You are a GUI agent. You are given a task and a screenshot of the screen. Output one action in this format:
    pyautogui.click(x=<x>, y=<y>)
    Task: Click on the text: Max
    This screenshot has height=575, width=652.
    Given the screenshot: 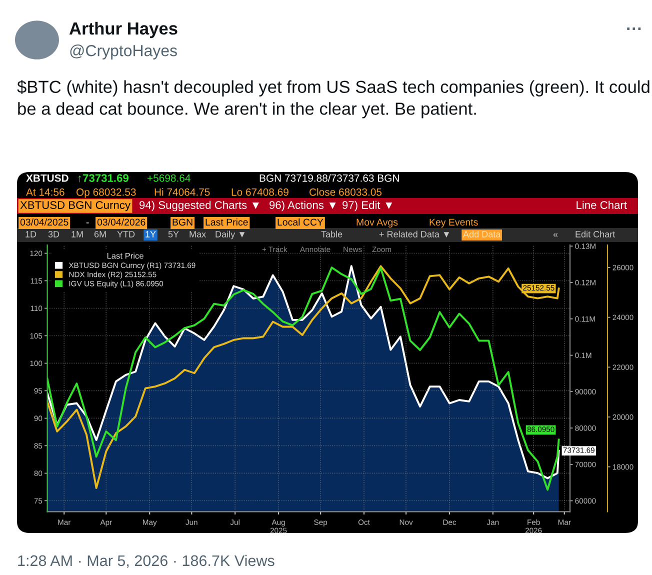 What is the action you would take?
    pyautogui.click(x=198, y=234)
    